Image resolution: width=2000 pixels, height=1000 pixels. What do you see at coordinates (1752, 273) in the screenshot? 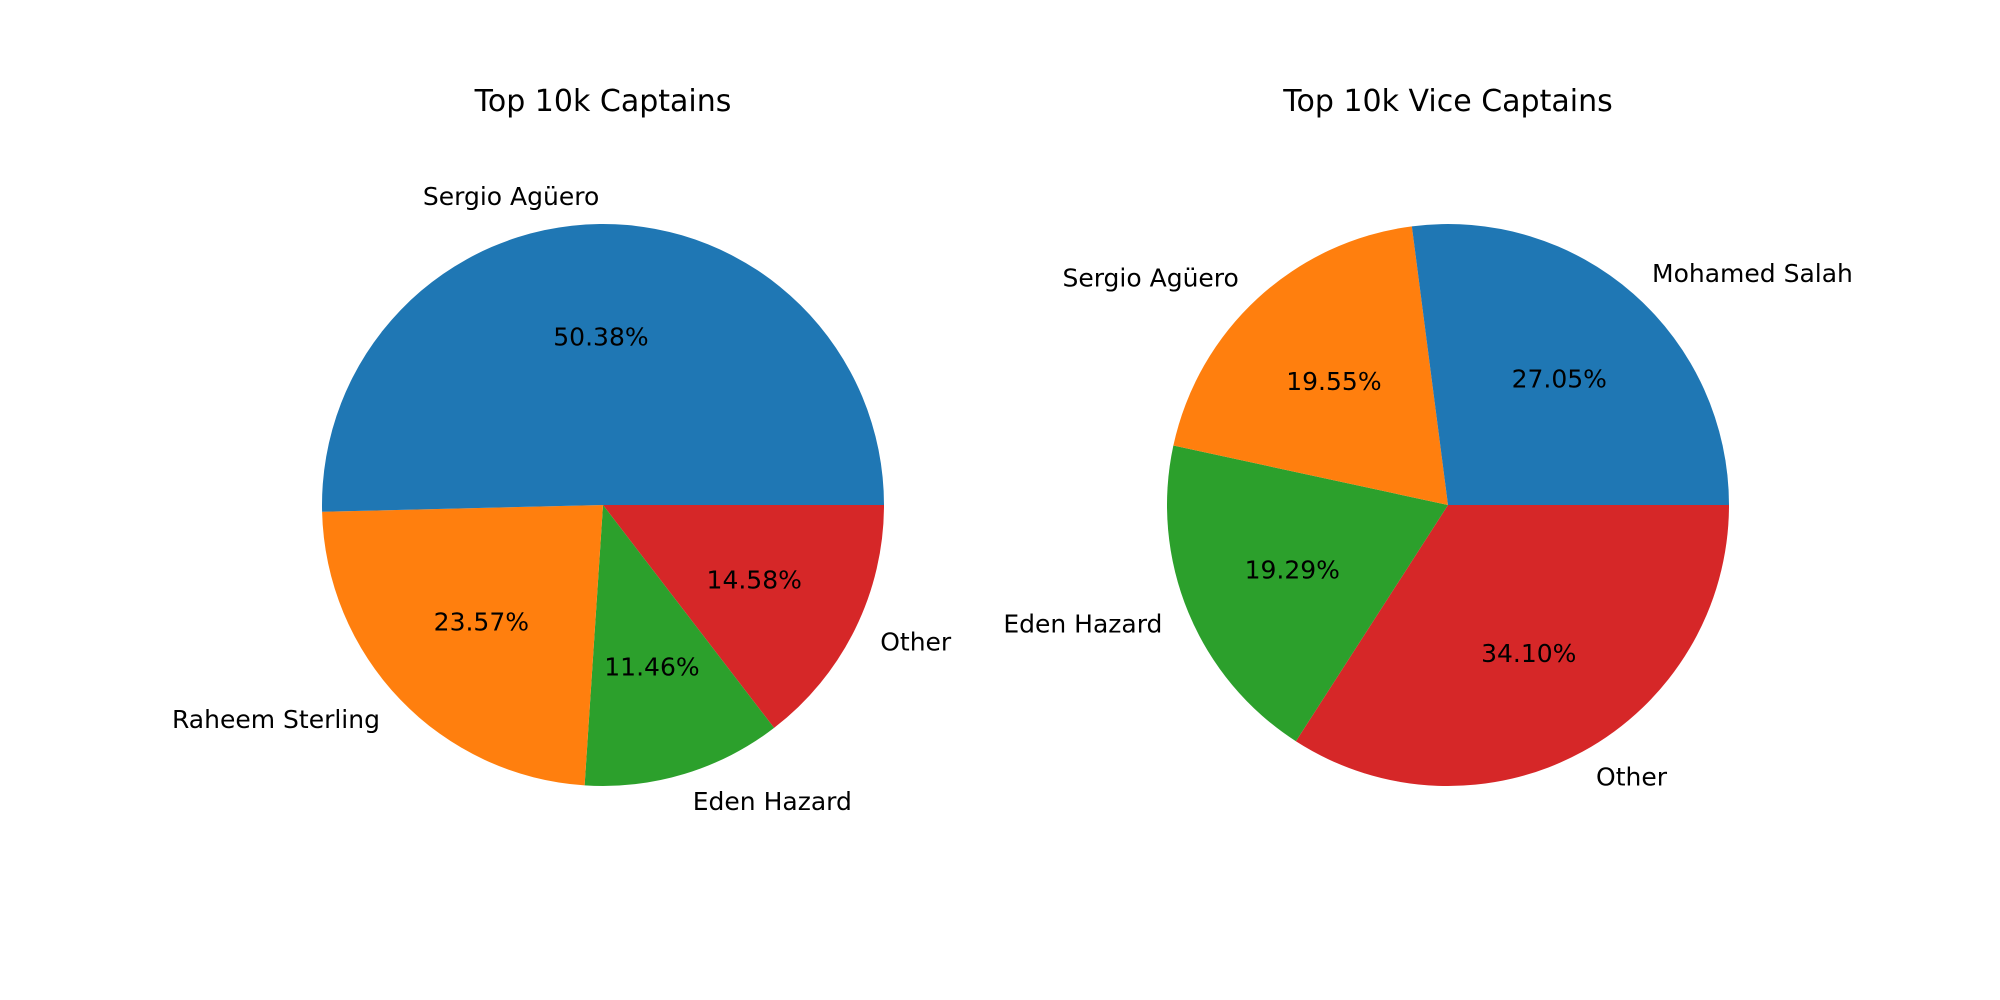
I see `slice-label: Mohamed Salah` at bounding box center [1752, 273].